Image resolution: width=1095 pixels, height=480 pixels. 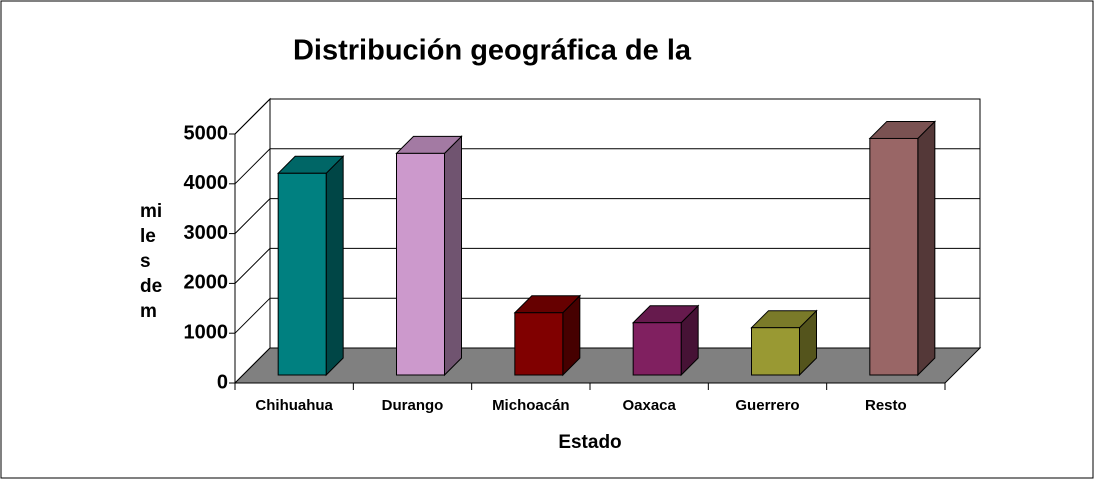 I want to click on y-tick-label: 2000, so click(x=206, y=283).